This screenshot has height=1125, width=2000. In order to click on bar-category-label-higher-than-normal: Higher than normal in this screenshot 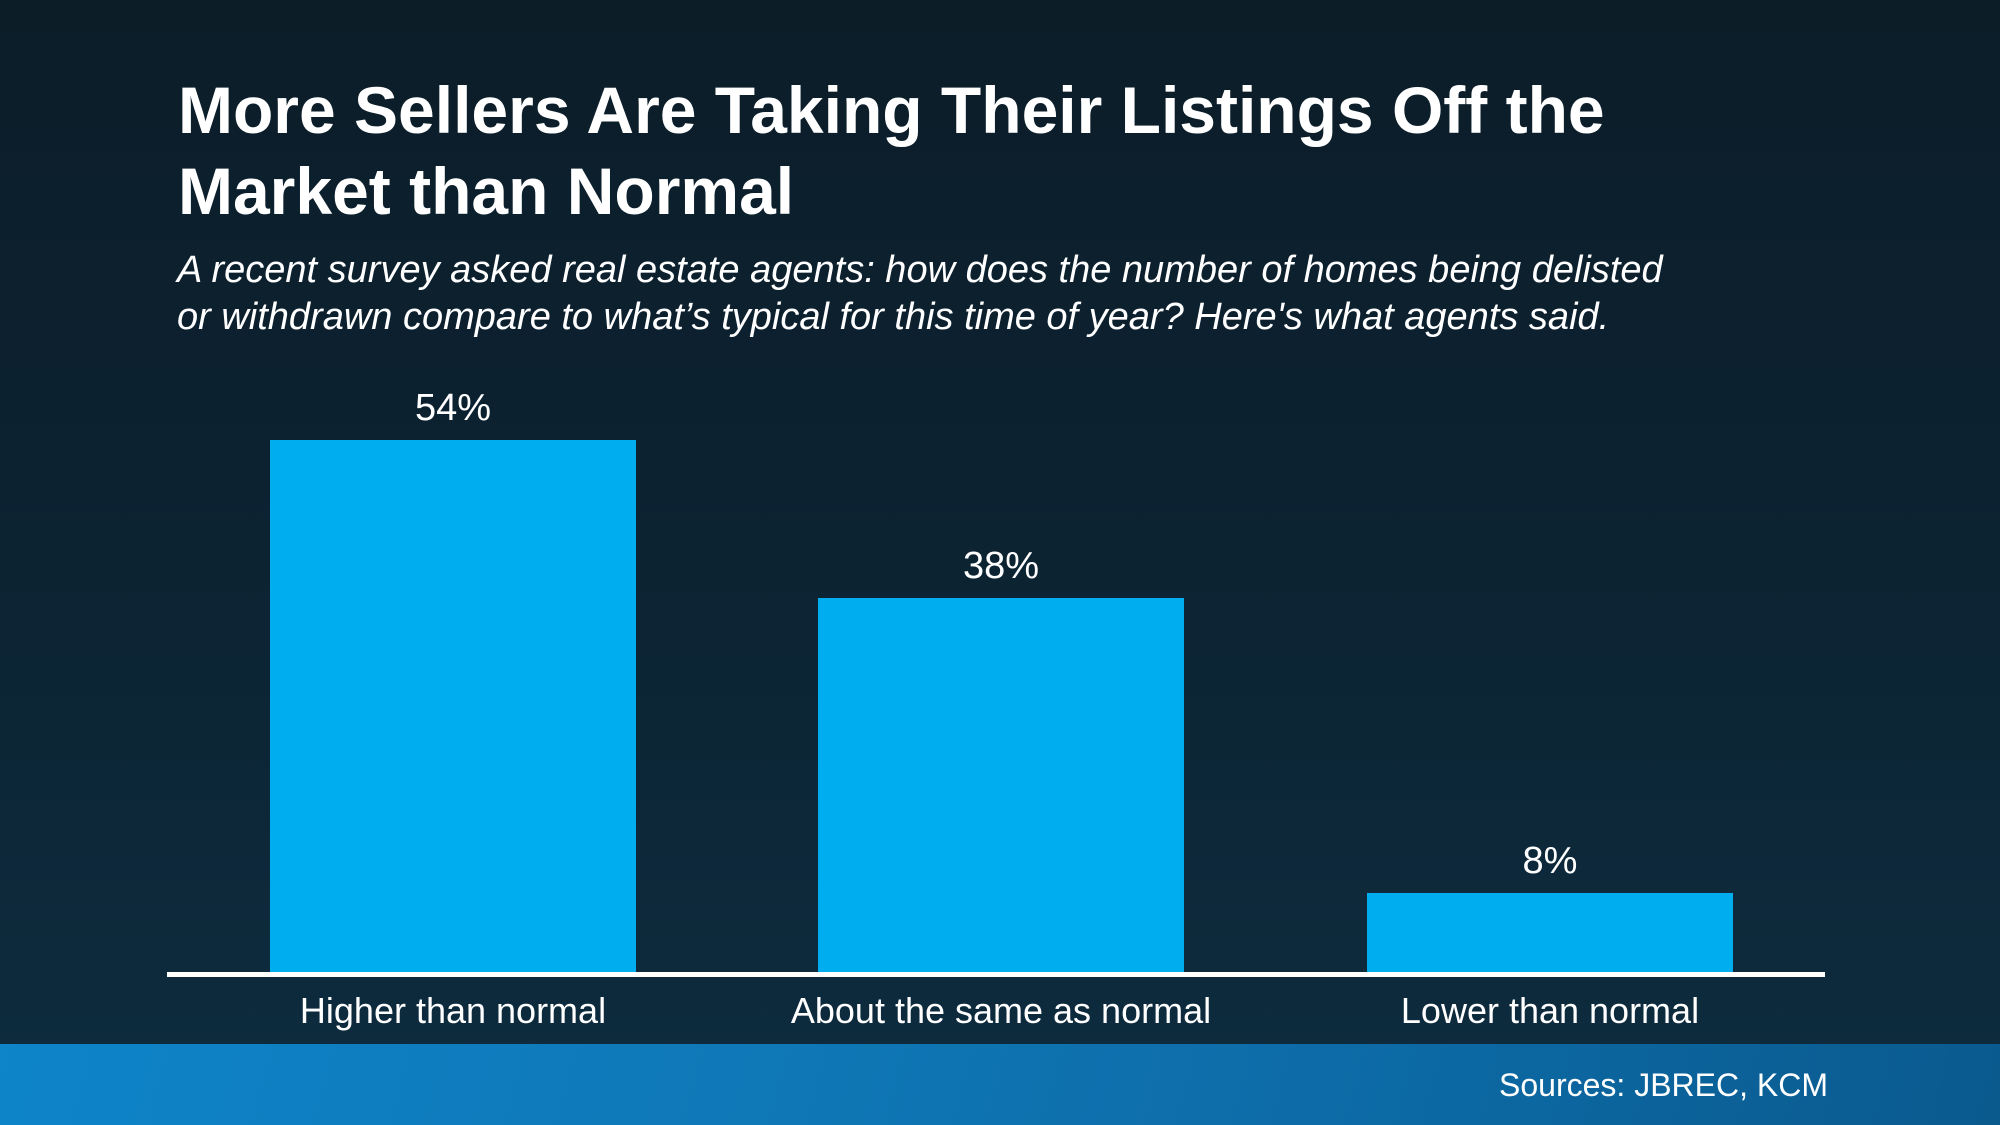, I will do `click(453, 1010)`.